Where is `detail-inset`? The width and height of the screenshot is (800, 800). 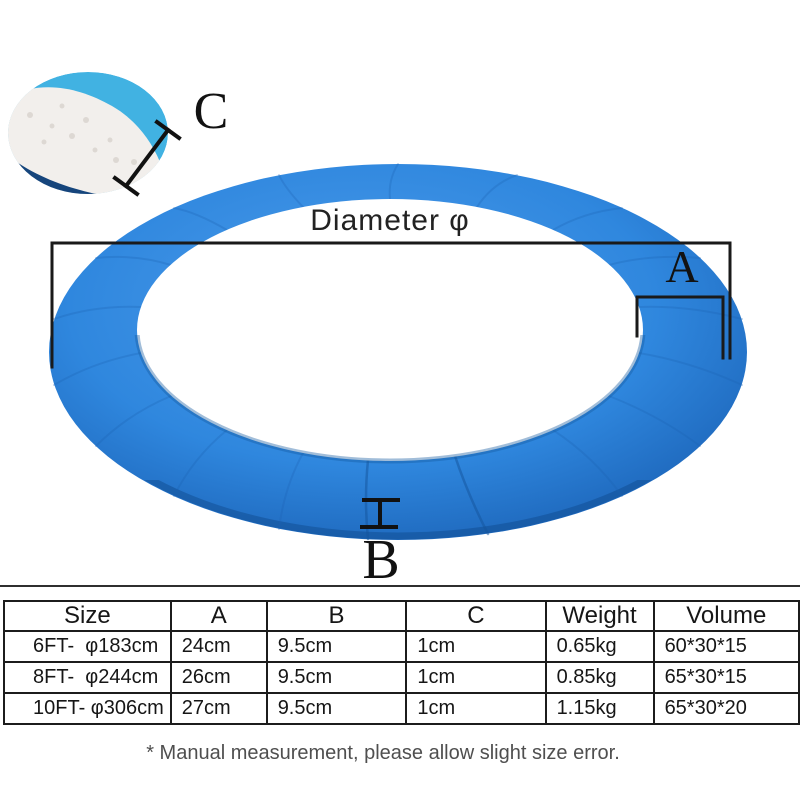
detail-inset is located at coordinates (88, 133).